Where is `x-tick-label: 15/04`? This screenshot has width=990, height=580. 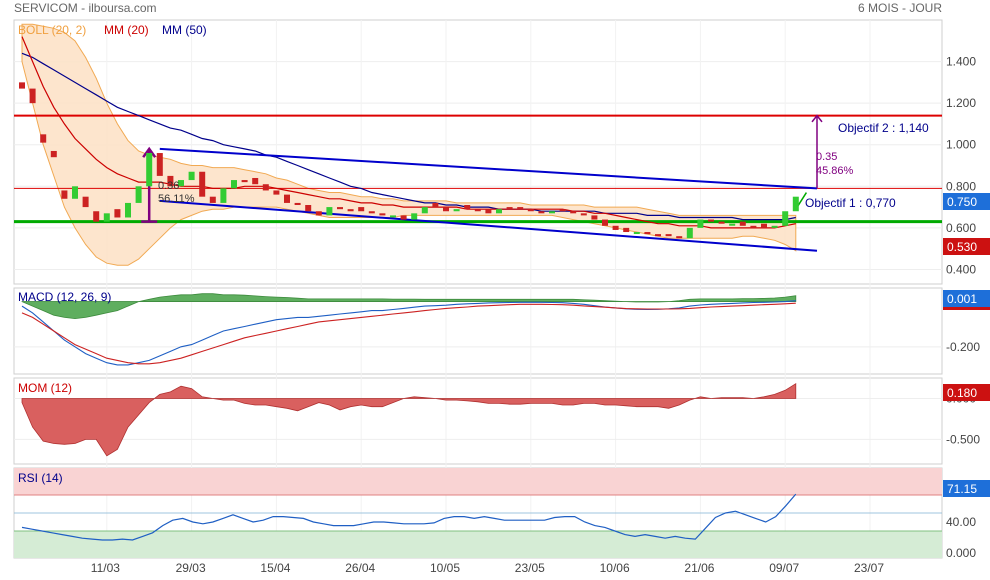 x-tick-label: 15/04 is located at coordinates (275, 568).